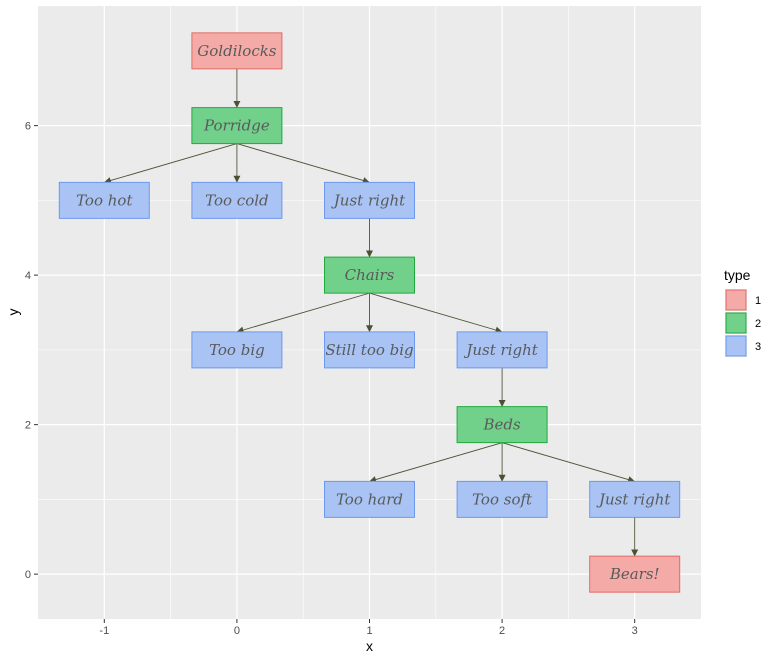  I want to click on x-axis-title: x, so click(369, 646).